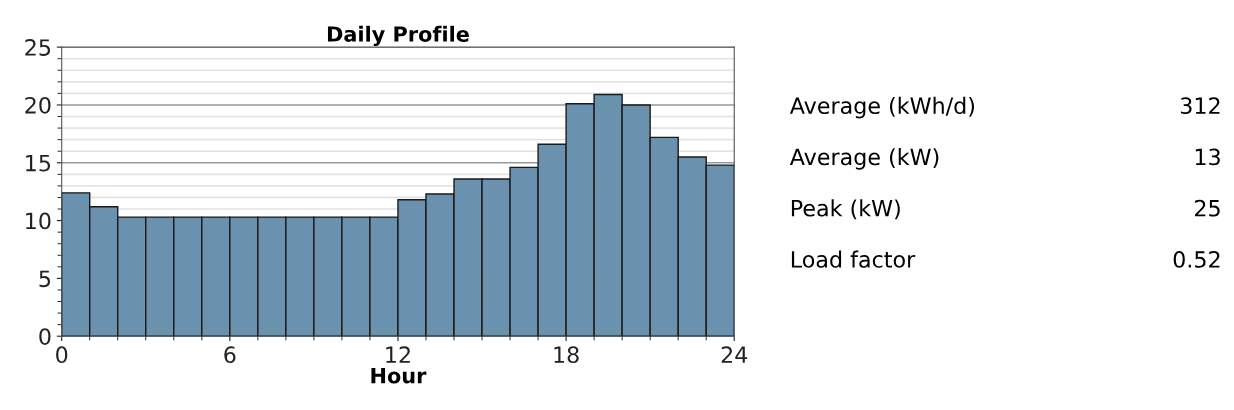 Image resolution: width=1234 pixels, height=410 pixels. What do you see at coordinates (45, 279) in the screenshot?
I see `y-tick-label: 5` at bounding box center [45, 279].